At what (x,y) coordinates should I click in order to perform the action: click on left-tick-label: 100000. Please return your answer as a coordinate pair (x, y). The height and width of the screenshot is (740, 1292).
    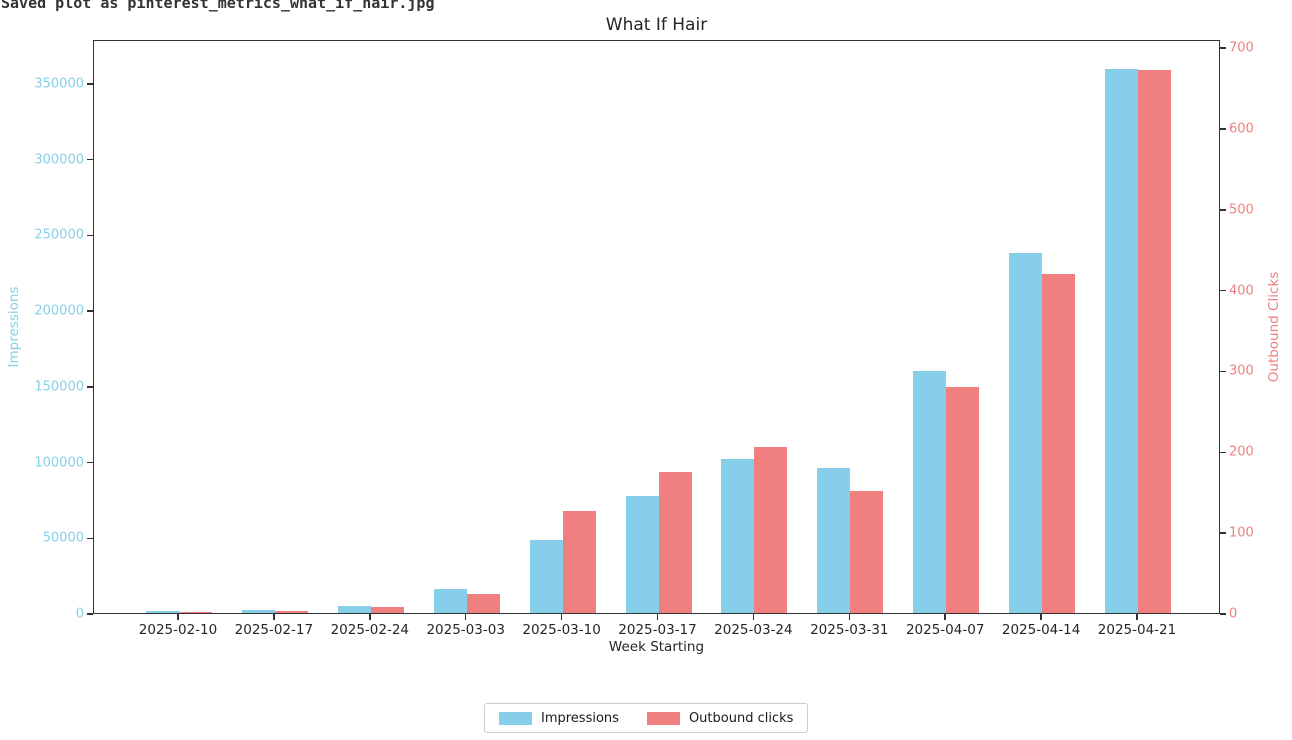
    Looking at the image, I should click on (59, 463).